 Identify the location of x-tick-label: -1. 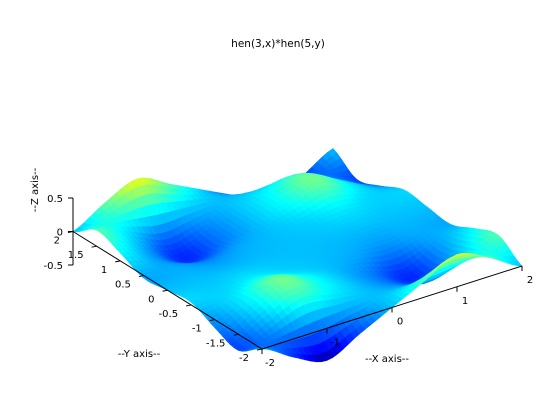
(335, 342).